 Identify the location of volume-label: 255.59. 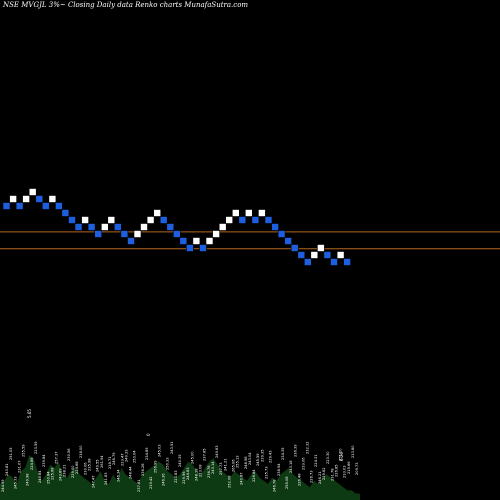
(24, 450).